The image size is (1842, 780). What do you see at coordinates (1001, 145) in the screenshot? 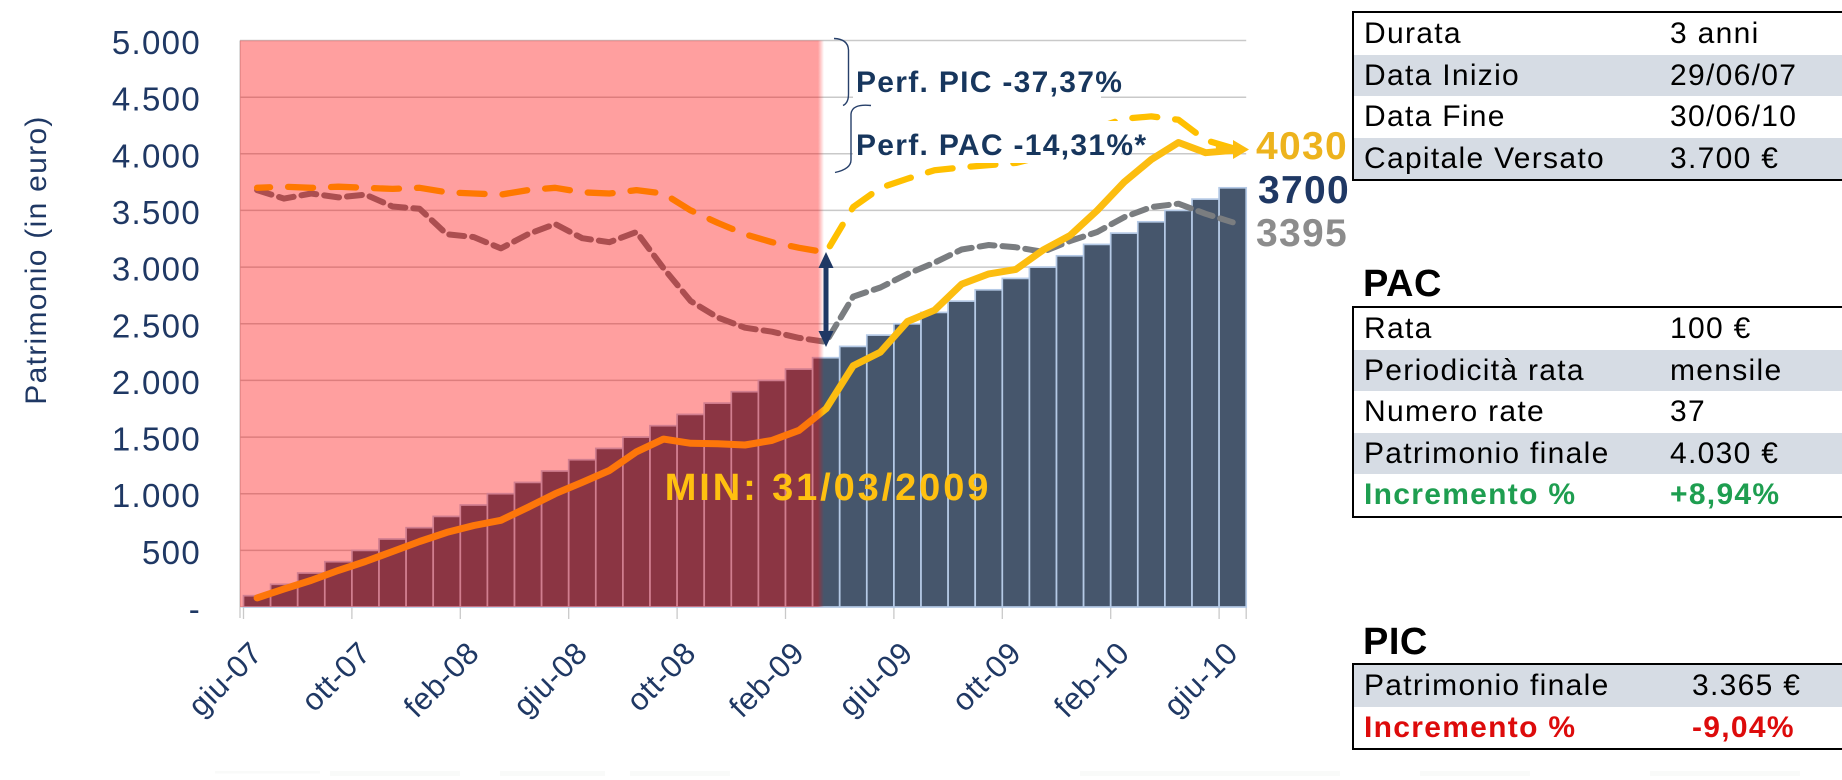
I see `svg-text: Perf. PAC -14,31%*` at bounding box center [1001, 145].